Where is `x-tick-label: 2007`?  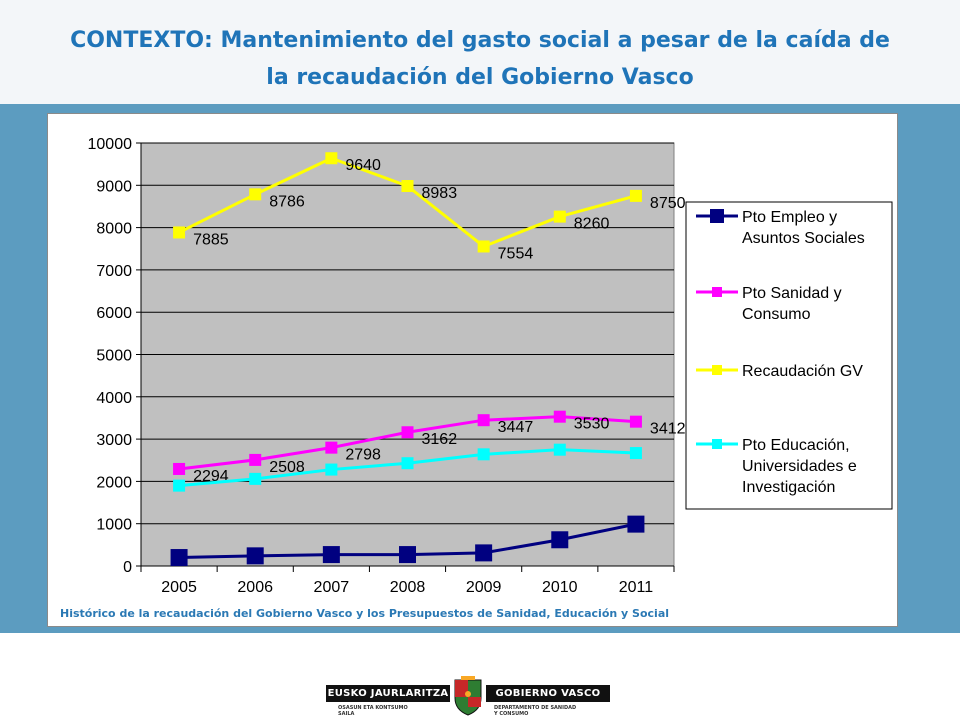
x-tick-label: 2007 is located at coordinates (332, 587).